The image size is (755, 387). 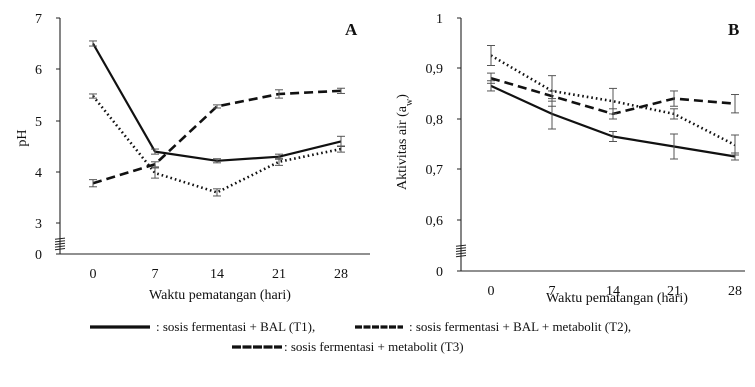 I want to click on y-axis-label: Aktivitas air (aw), so click(x=405, y=142).